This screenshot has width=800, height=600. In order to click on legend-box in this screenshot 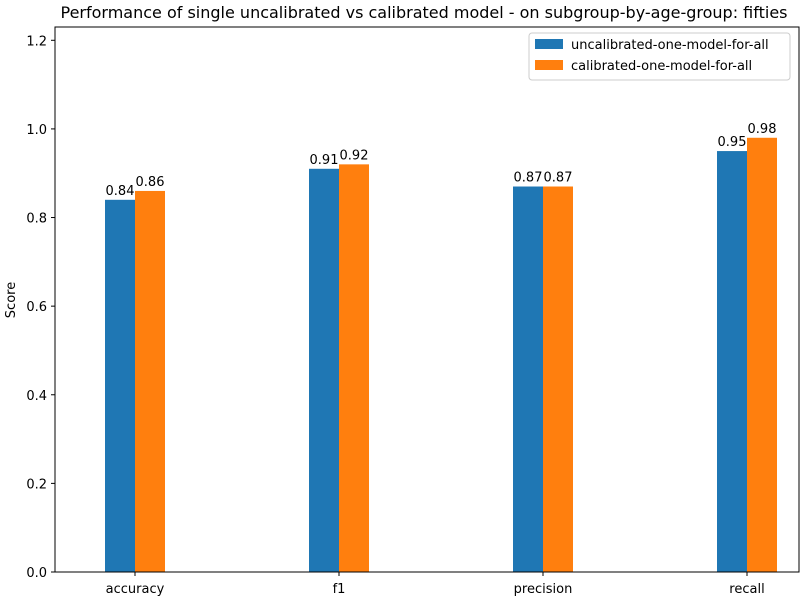, I will do `click(659, 56)`.